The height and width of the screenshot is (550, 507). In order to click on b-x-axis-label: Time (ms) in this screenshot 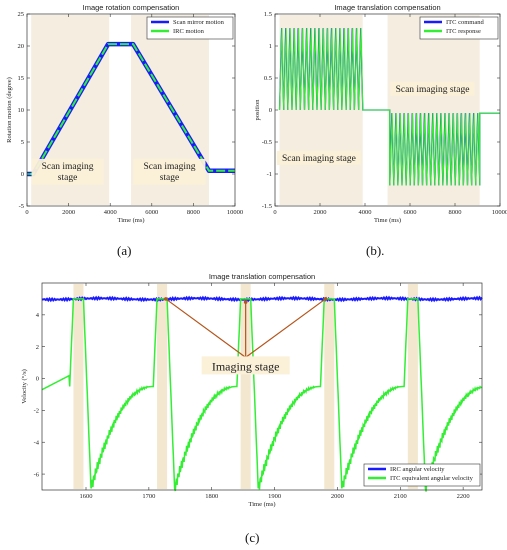, I will do `click(387, 220)`.